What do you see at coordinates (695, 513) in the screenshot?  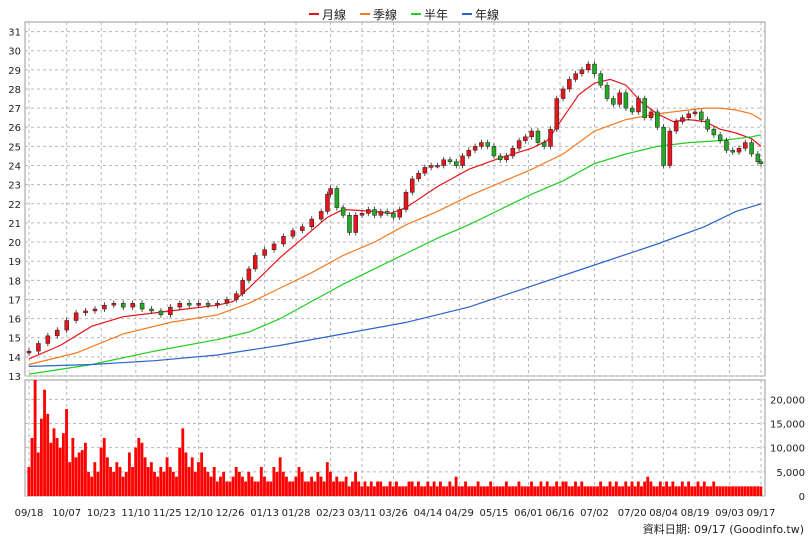 I see `x-tick-label: 08/19` at bounding box center [695, 513].